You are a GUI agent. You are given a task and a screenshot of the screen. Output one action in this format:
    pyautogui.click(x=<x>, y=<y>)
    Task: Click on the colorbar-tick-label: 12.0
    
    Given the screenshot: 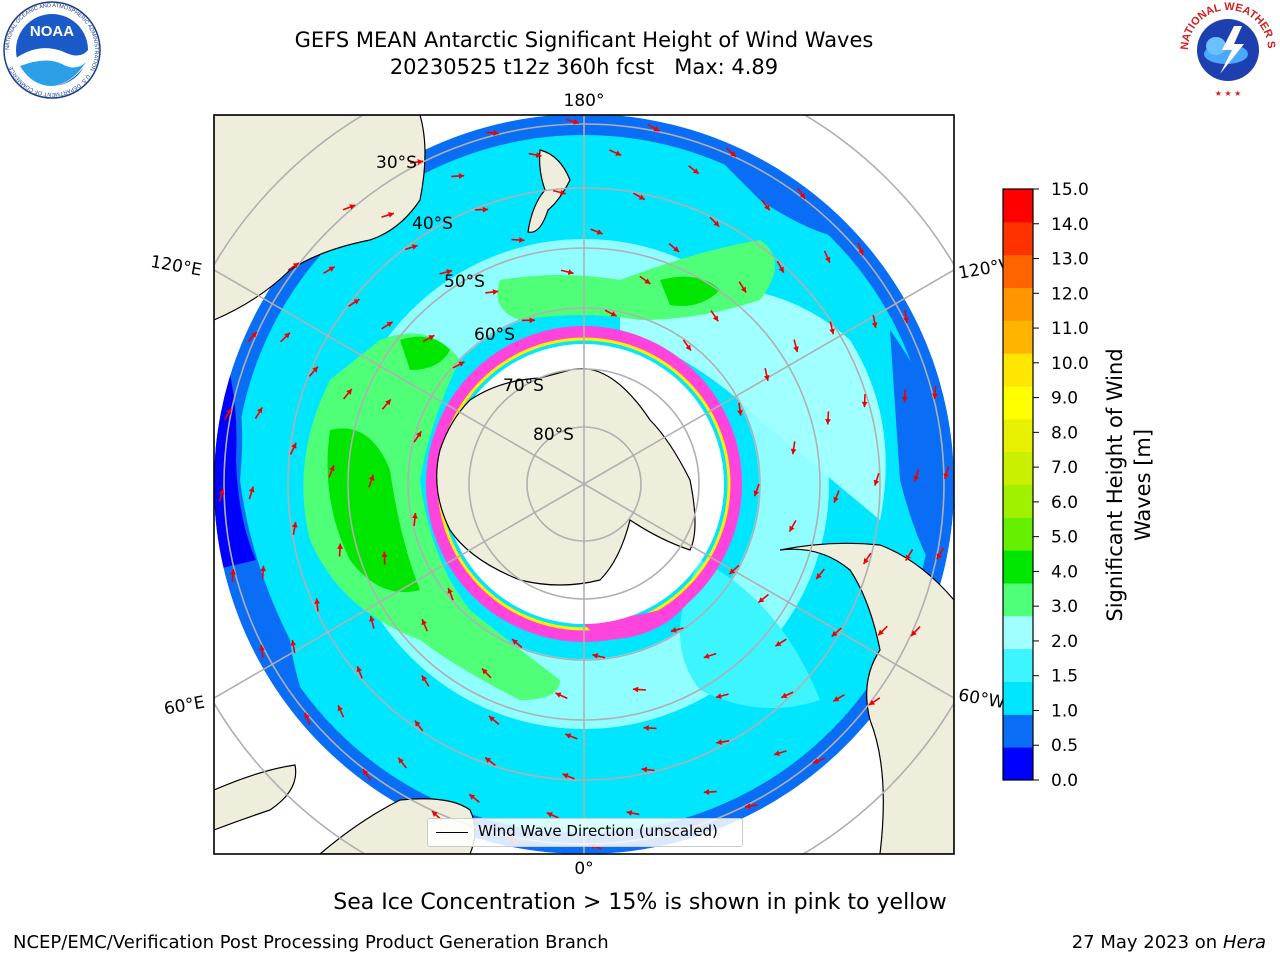 What is the action you would take?
    pyautogui.click(x=1070, y=294)
    